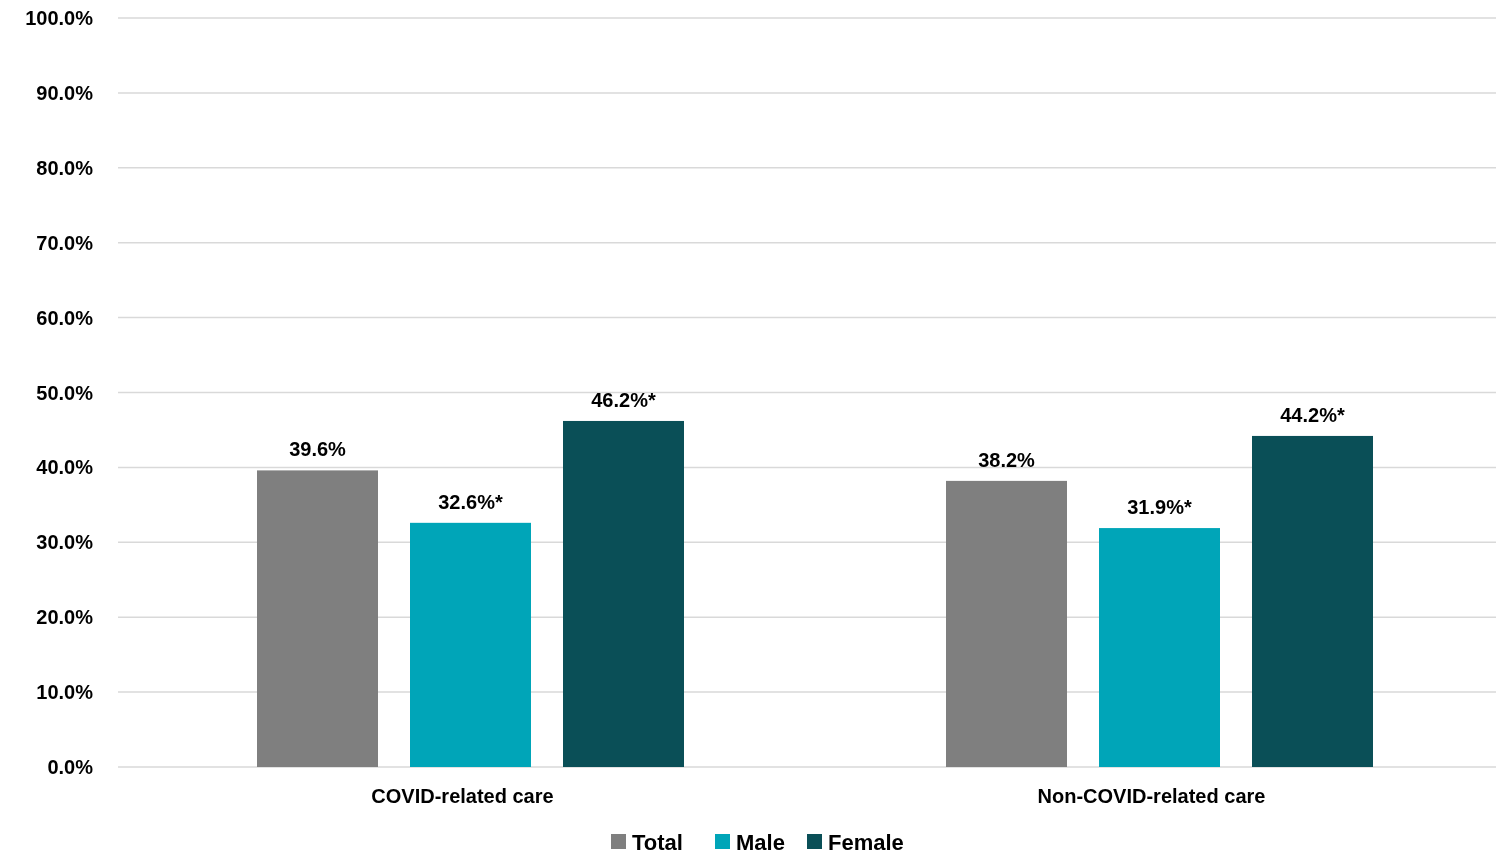 This screenshot has width=1496, height=854. I want to click on data-label: 46.2%*, so click(623, 399).